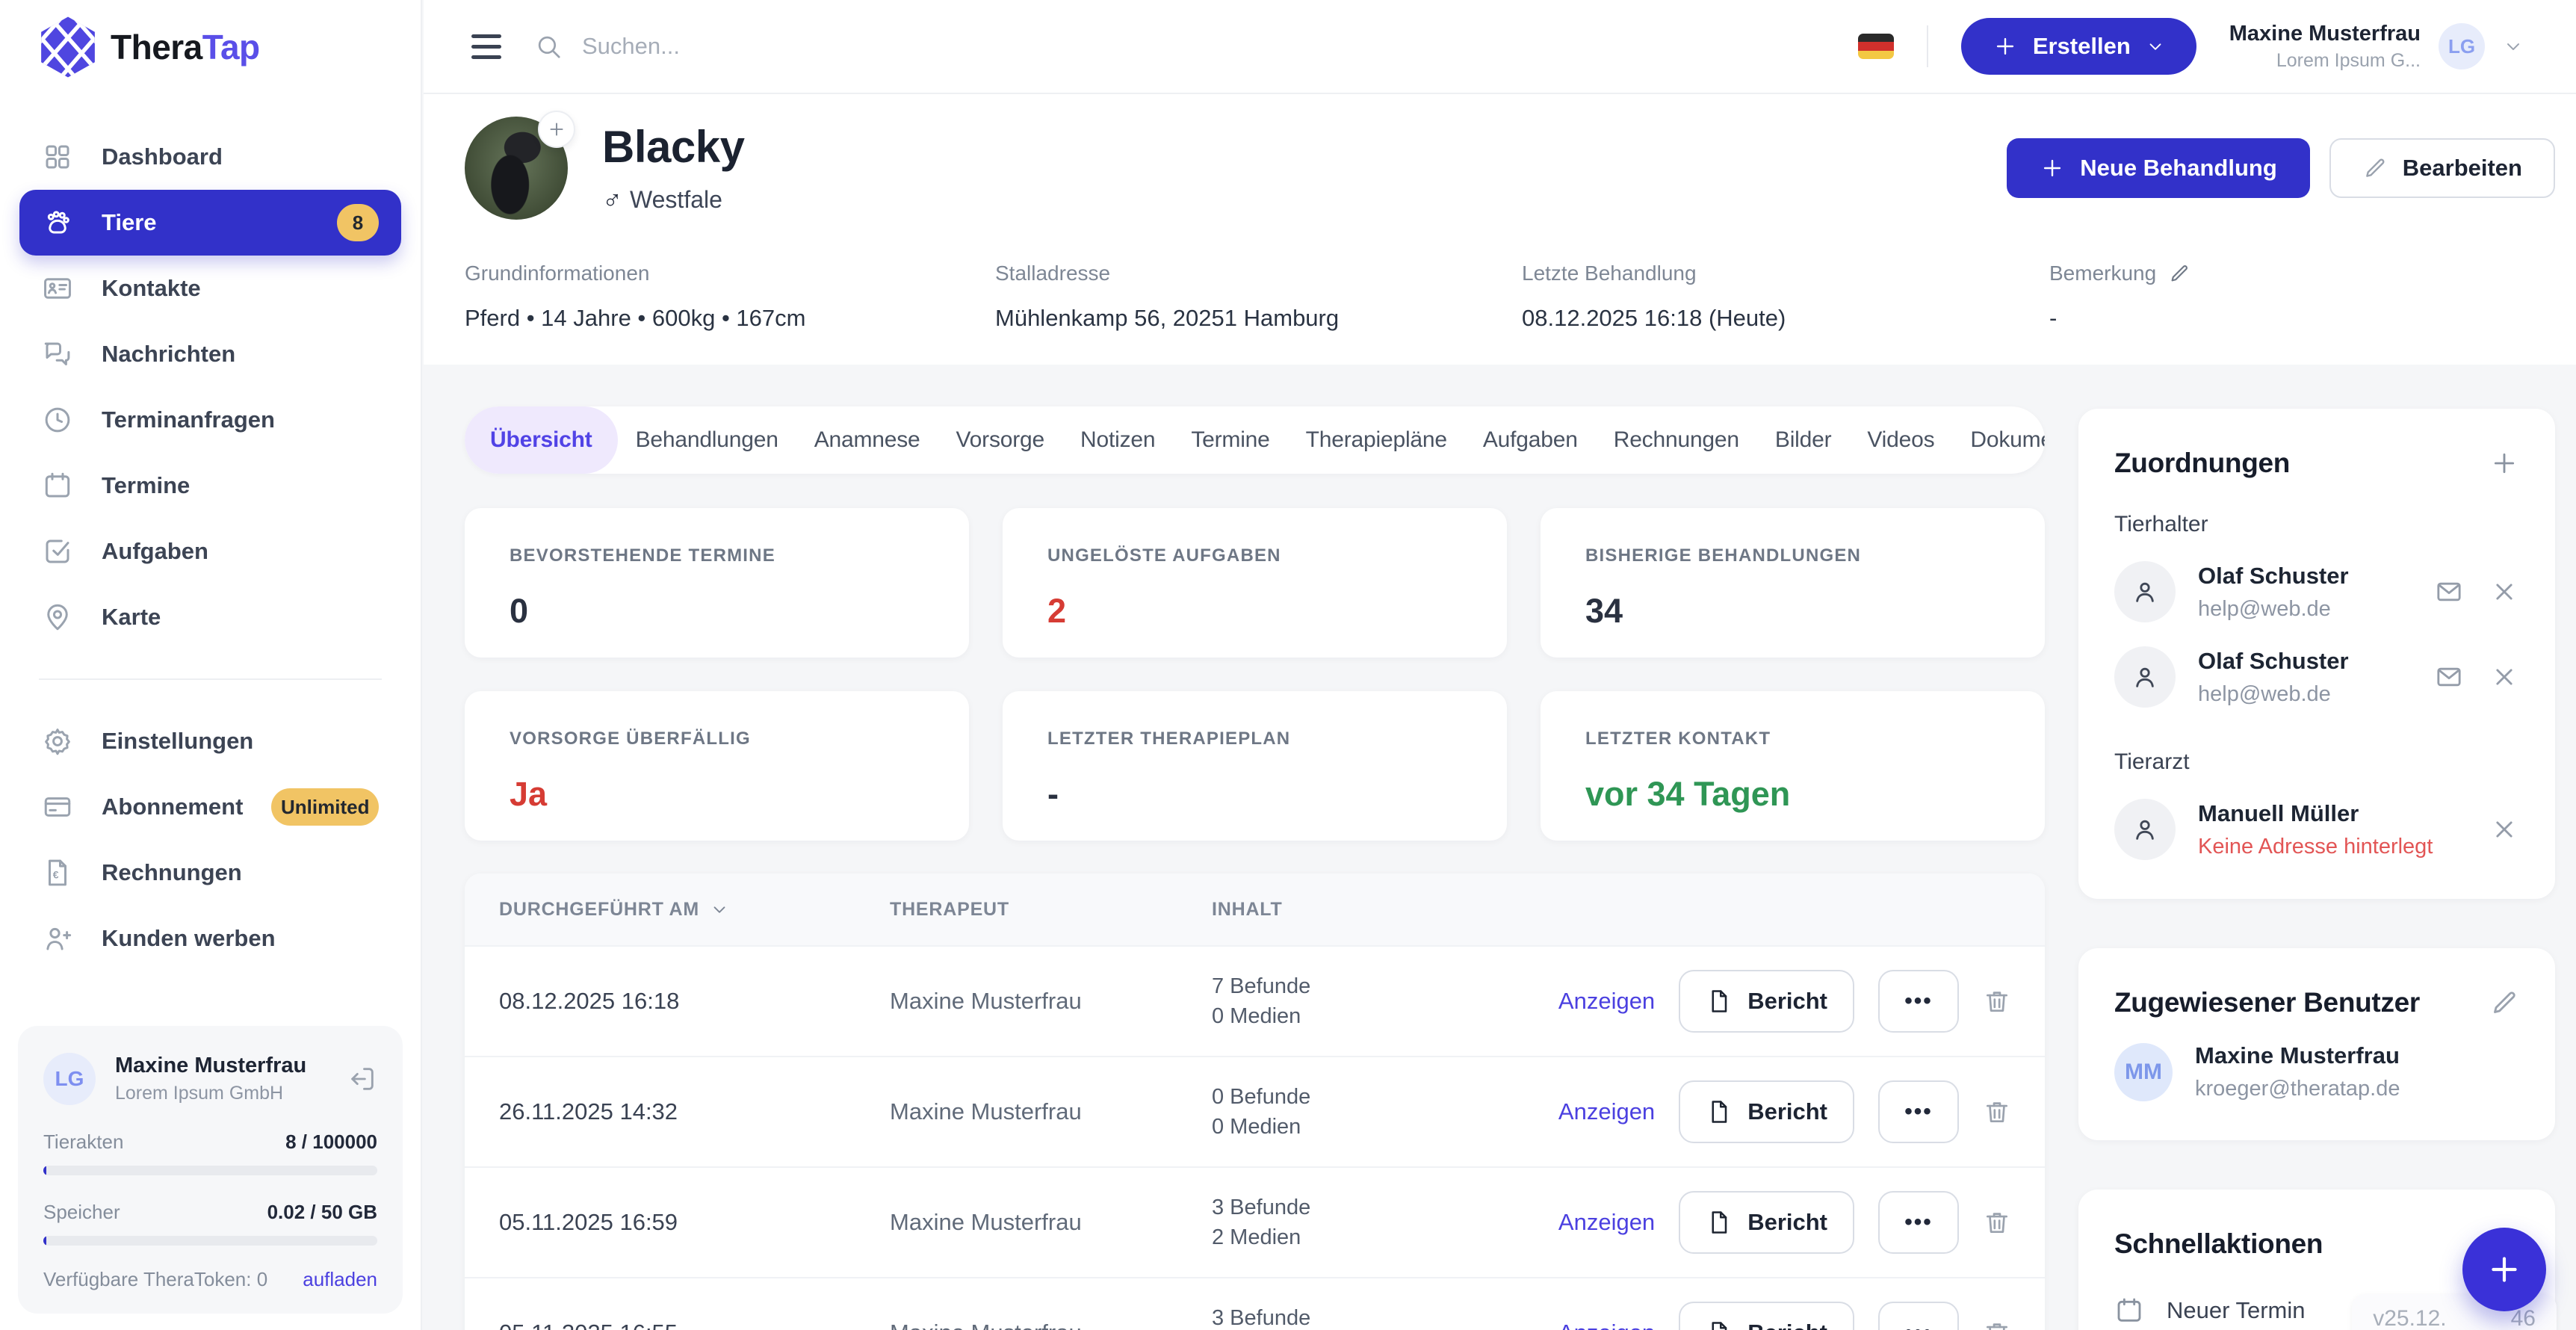 This screenshot has height=1330, width=2576. Describe the element at coordinates (706, 440) in the screenshot. I see `tab-behandlungen: Behandlungen` at that location.